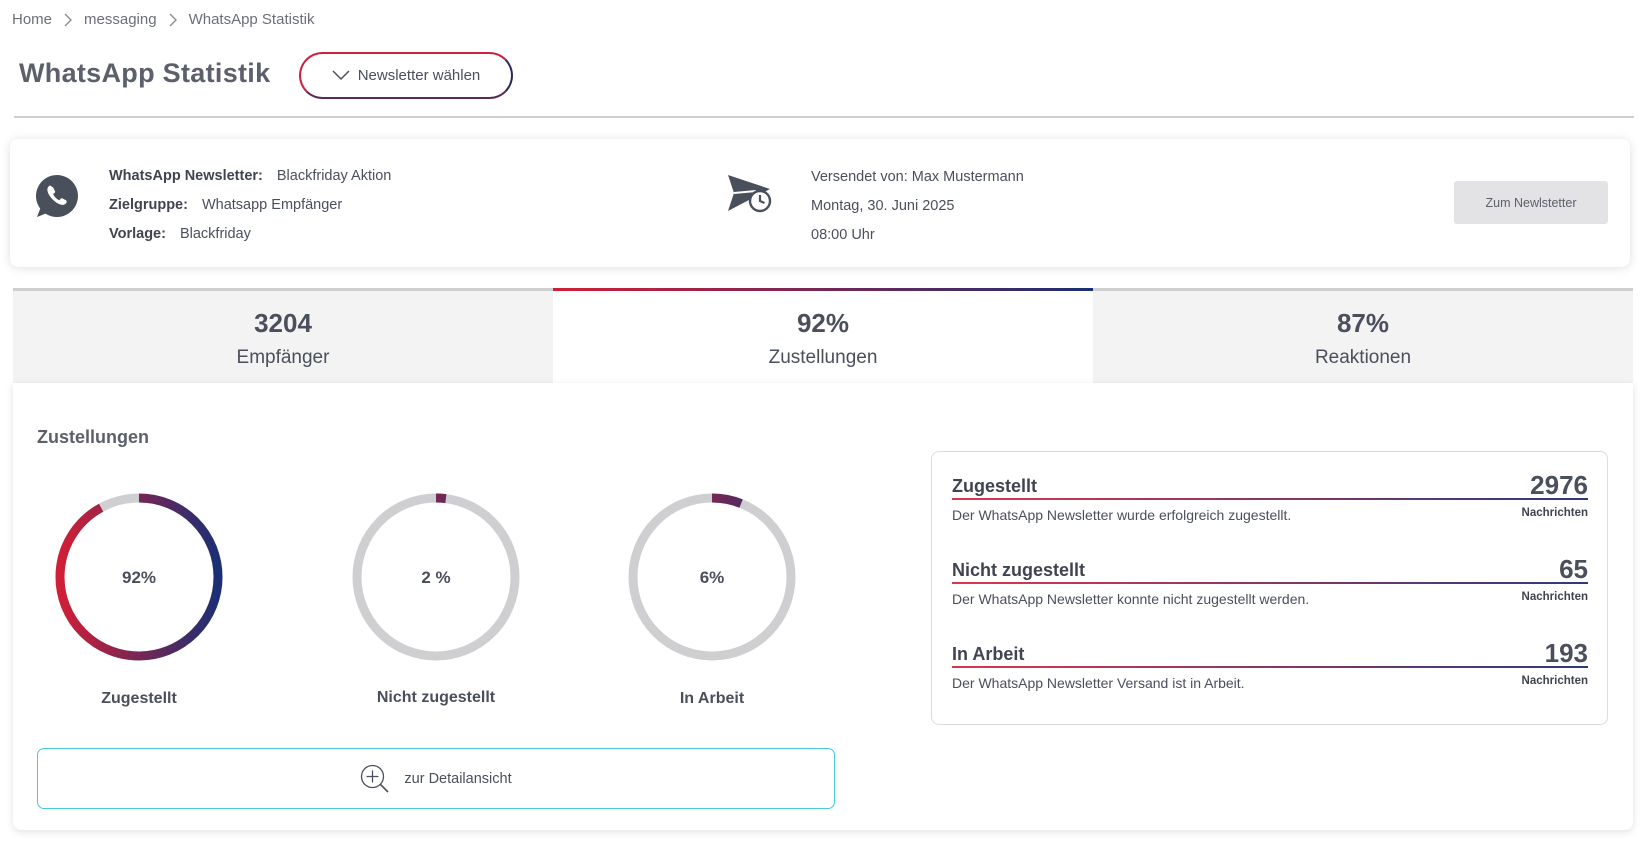 The image size is (1646, 843). Describe the element at coordinates (56, 196) in the screenshot. I see `whatsapp-icon` at that location.